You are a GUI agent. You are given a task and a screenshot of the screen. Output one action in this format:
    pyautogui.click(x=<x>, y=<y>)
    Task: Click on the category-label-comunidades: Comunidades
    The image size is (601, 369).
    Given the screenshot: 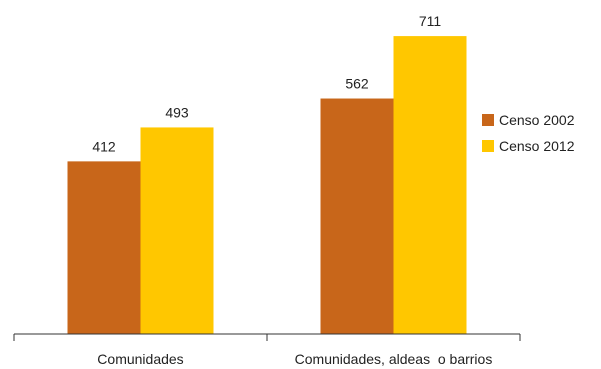 What is the action you would take?
    pyautogui.click(x=140, y=359)
    